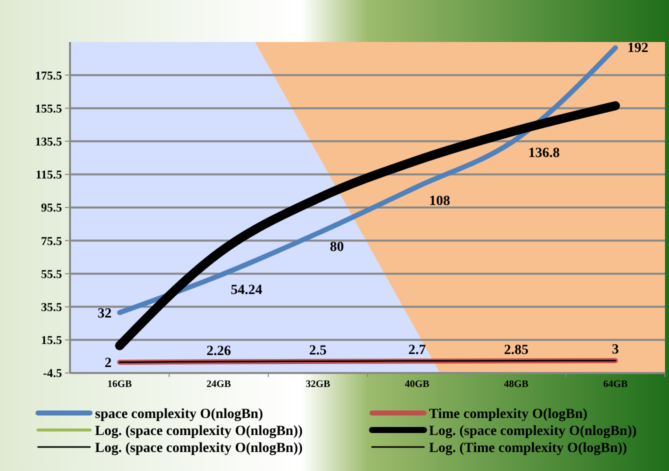  I want to click on data-label: 2.26, so click(218, 351).